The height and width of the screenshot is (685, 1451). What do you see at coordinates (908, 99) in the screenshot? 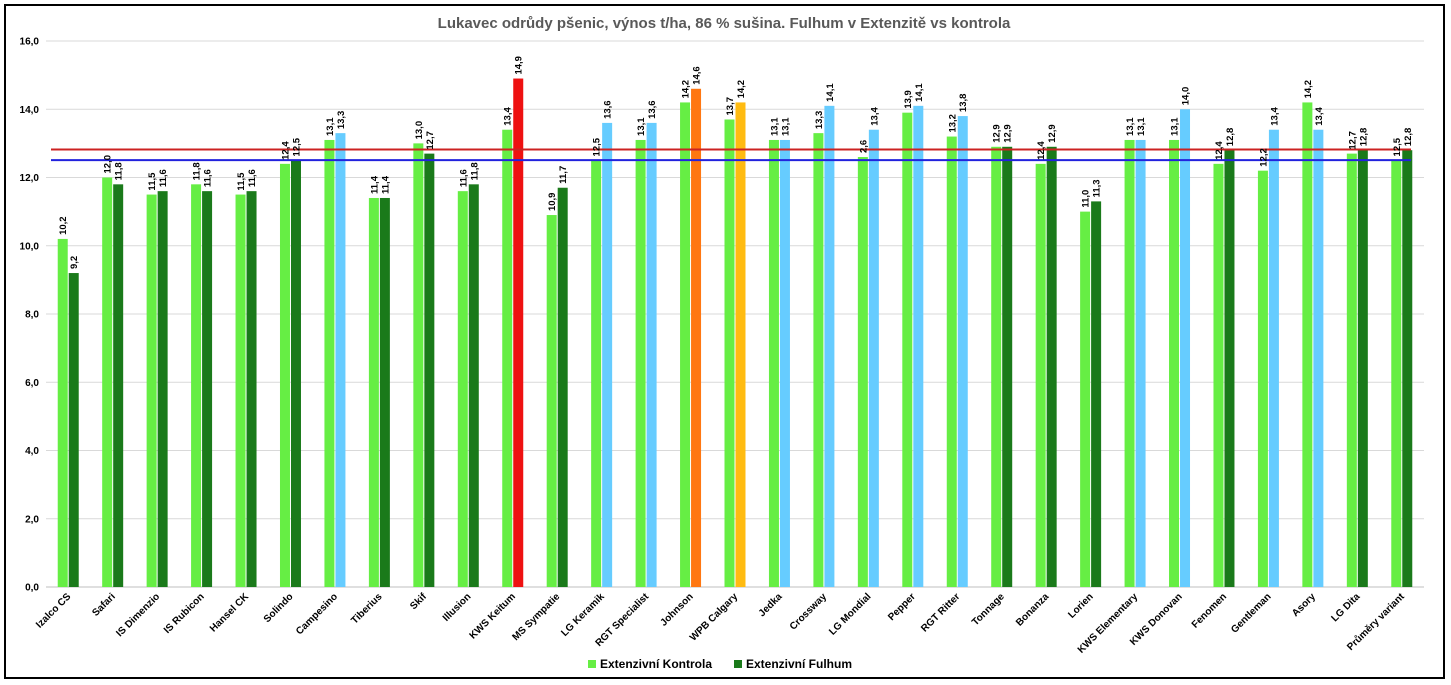
I see `data-label-kontrola: 13,9` at bounding box center [908, 99].